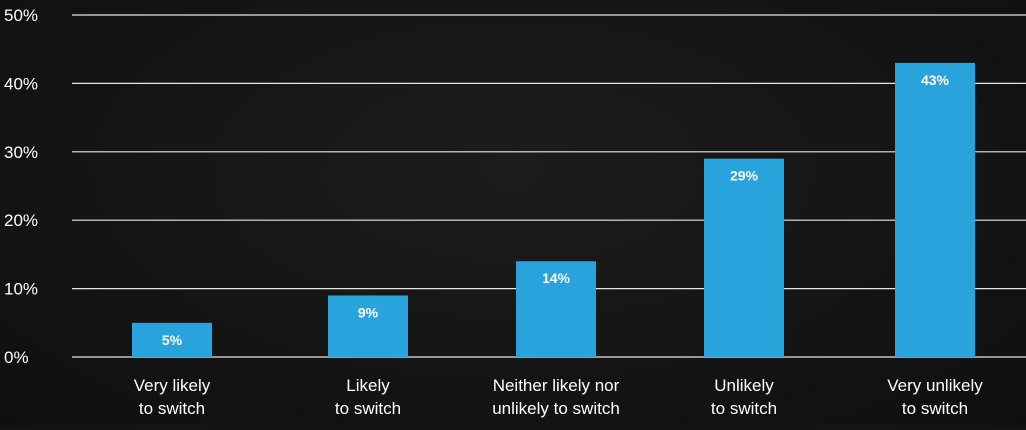  I want to click on y-tick-label: 0%, so click(16, 357).